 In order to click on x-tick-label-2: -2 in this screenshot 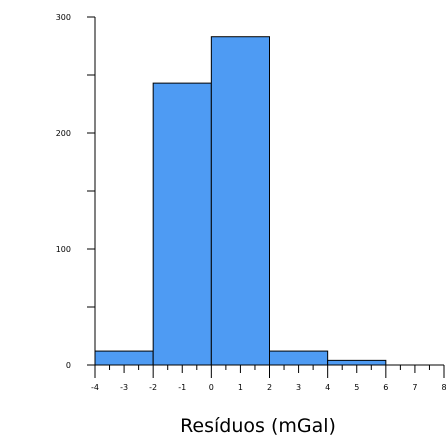, I will do `click(153, 387)`.